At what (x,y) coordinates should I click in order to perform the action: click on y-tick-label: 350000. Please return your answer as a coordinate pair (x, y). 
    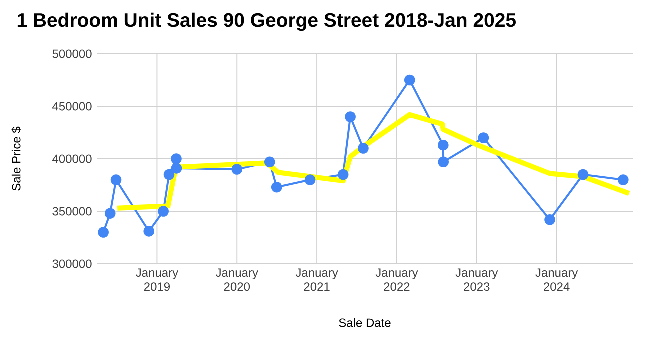
    Looking at the image, I should click on (72, 211).